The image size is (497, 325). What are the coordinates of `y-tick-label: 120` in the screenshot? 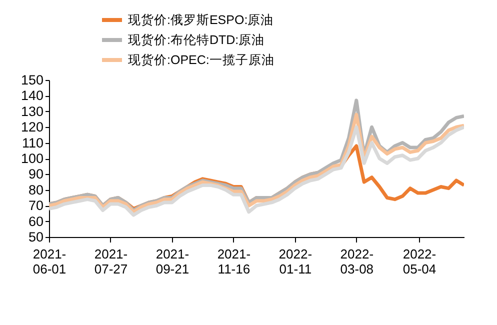 It's located at (32, 127).